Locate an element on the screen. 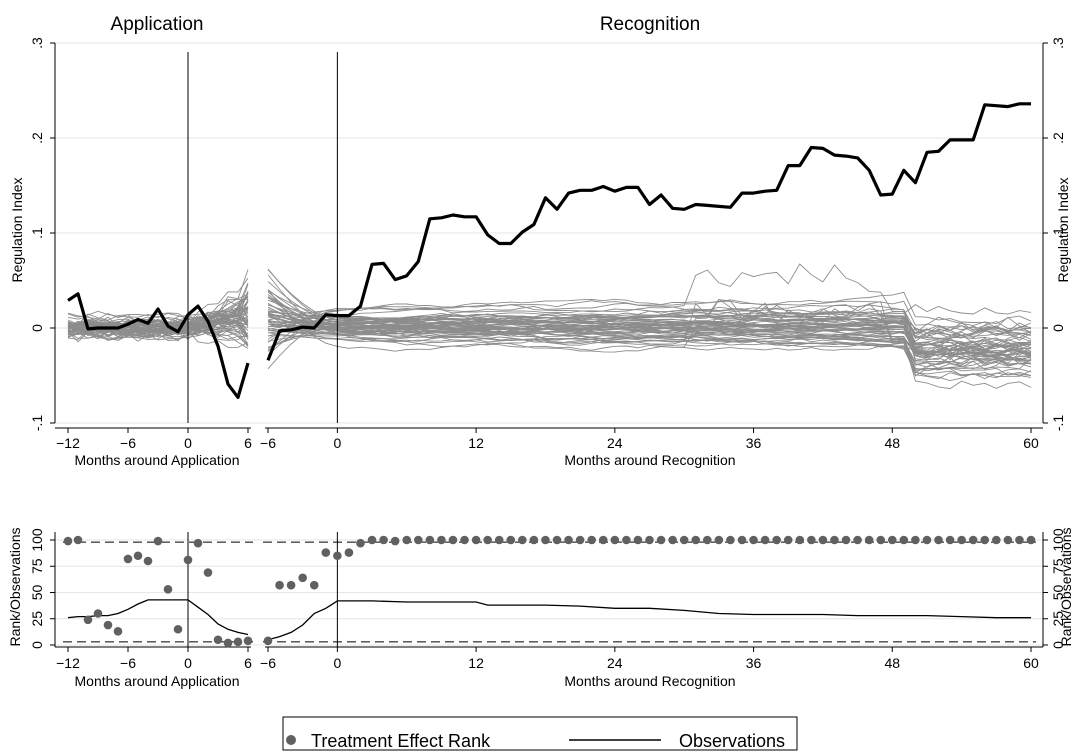  rank-points is located at coordinates (549, 591).